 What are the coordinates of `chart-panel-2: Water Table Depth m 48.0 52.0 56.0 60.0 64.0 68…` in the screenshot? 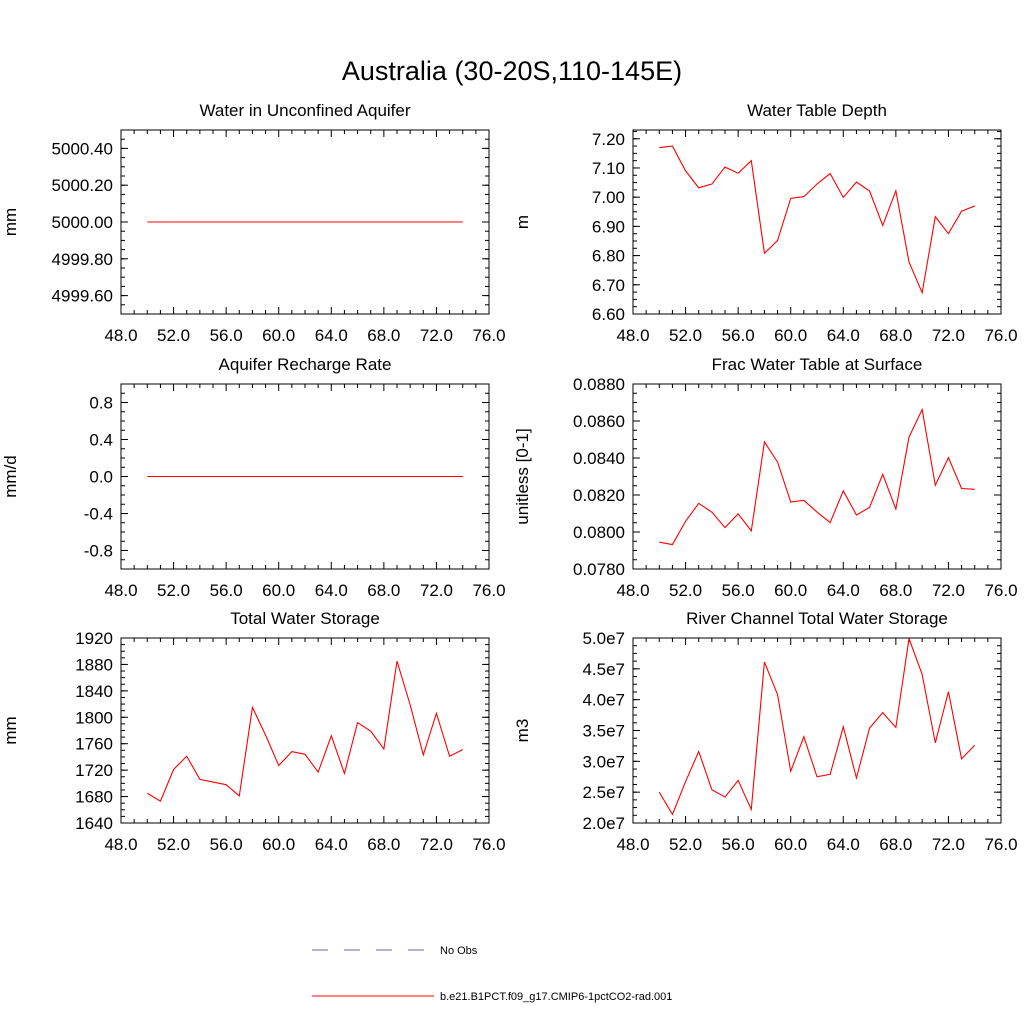 It's located at (765, 223).